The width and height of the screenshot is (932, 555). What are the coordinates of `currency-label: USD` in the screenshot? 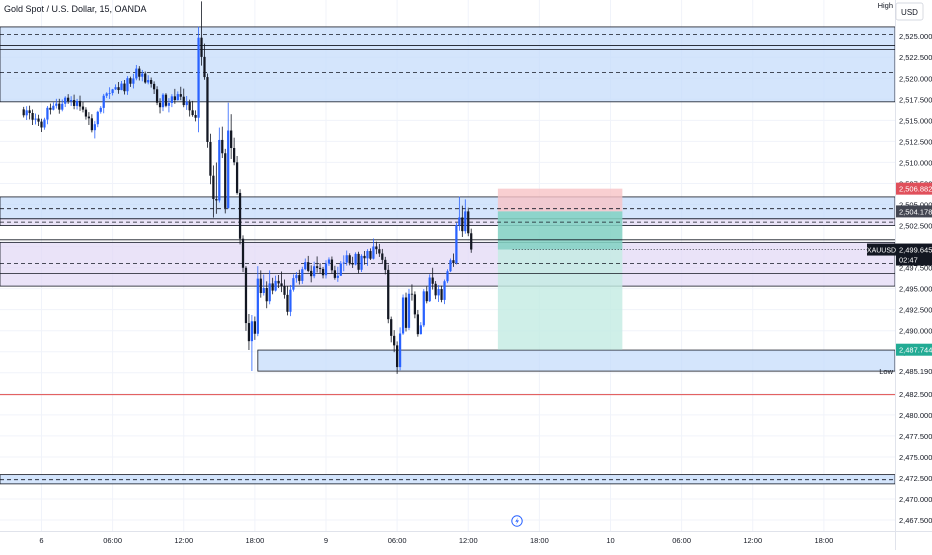 It's located at (909, 12).